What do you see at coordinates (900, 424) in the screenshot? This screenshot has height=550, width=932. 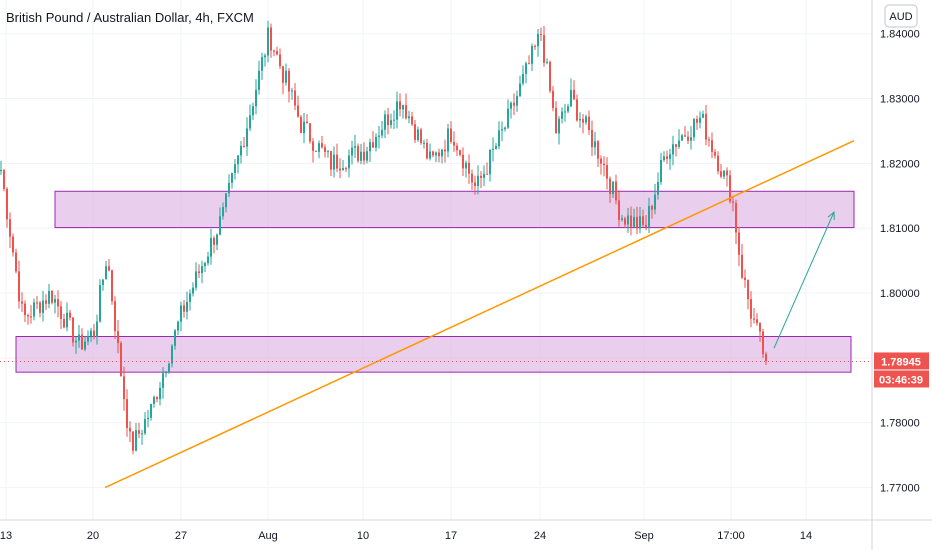 I see `price-tick-label: 1.78000` at bounding box center [900, 424].